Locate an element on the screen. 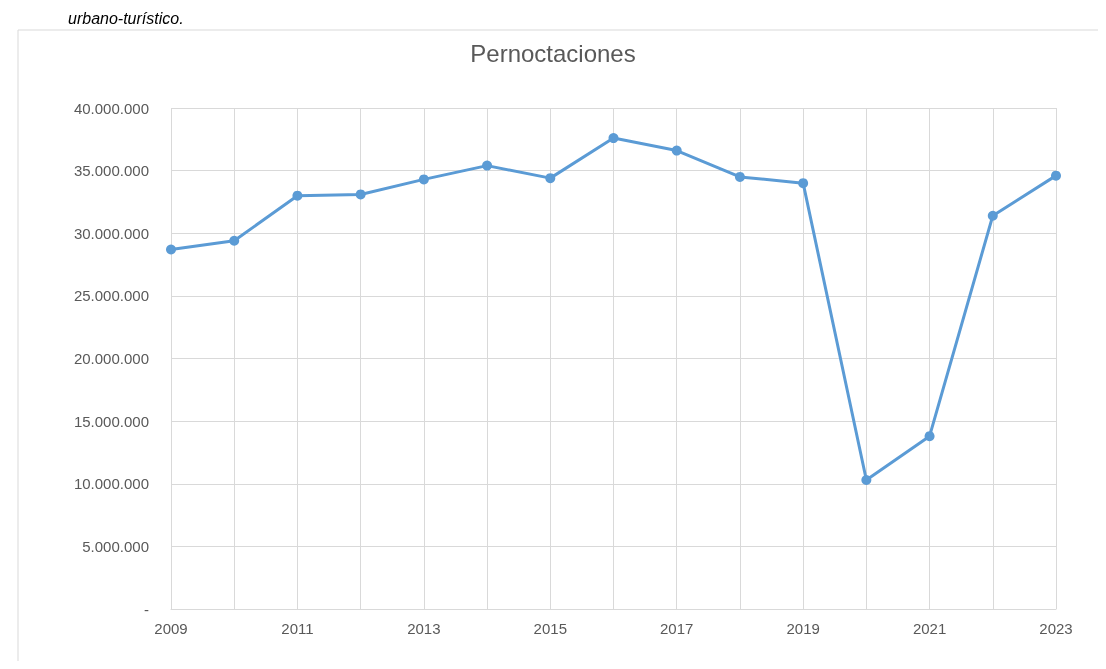 This screenshot has height=669, width=1106. y-tick-label: - is located at coordinates (146, 609).